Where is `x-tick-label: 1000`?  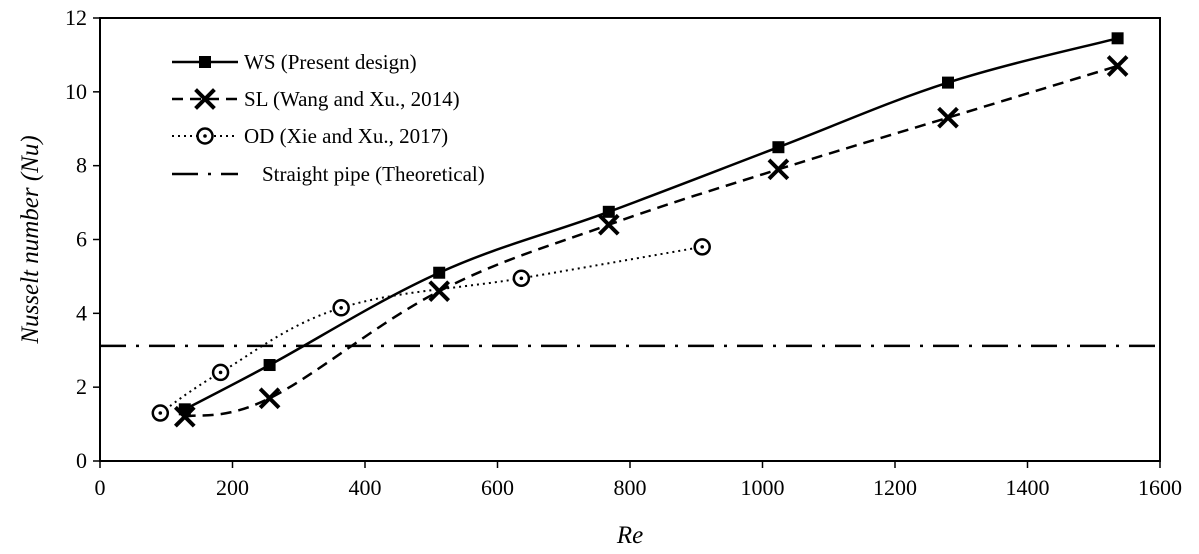 x-tick-label: 1000 is located at coordinates (763, 487).